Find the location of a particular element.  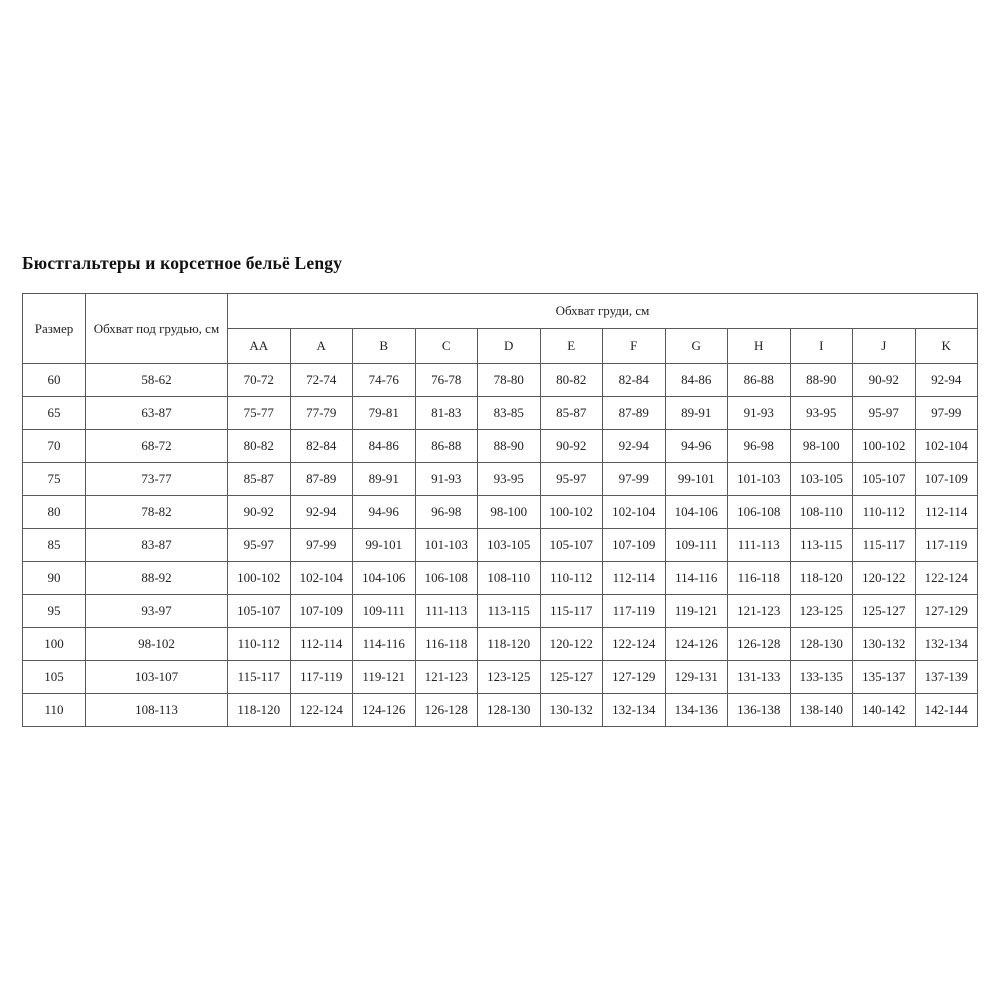

bust-range-cell: 89-91 is located at coordinates (384, 479).